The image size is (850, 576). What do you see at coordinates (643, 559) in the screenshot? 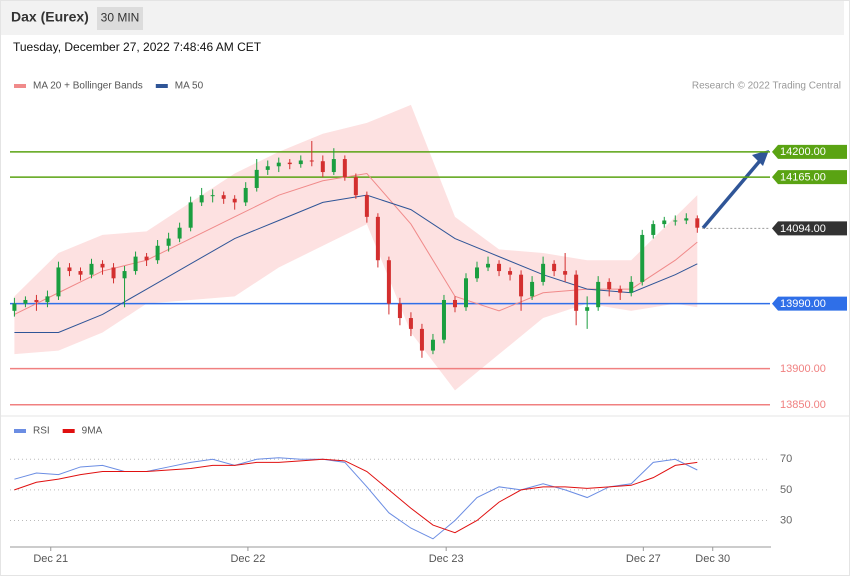
I see `x-tick-label: Dec 27` at bounding box center [643, 559].